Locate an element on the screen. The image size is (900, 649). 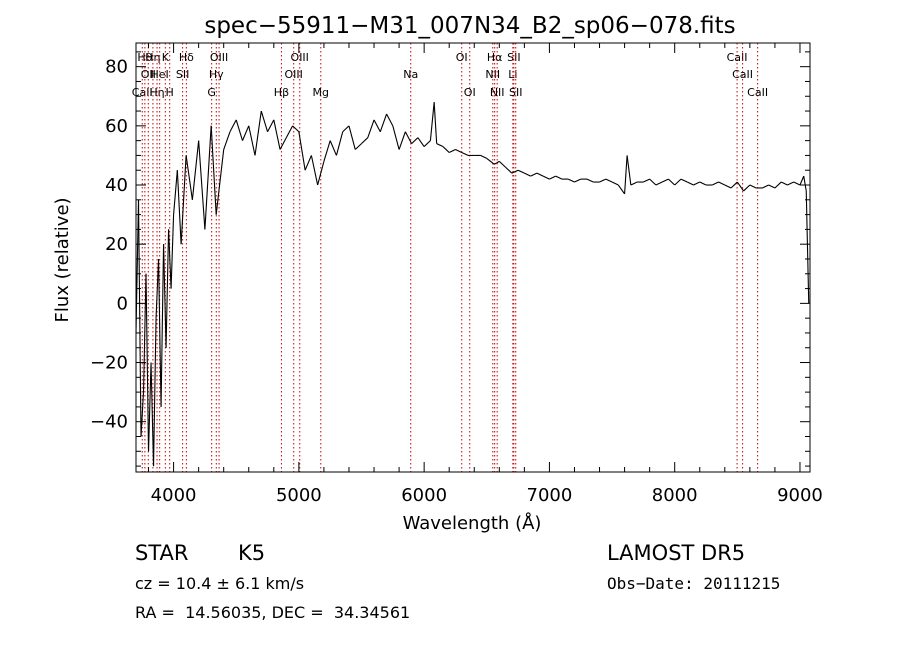
coordinates-label: RA = 14.56035, DEC = 34.34561 is located at coordinates (273, 612).